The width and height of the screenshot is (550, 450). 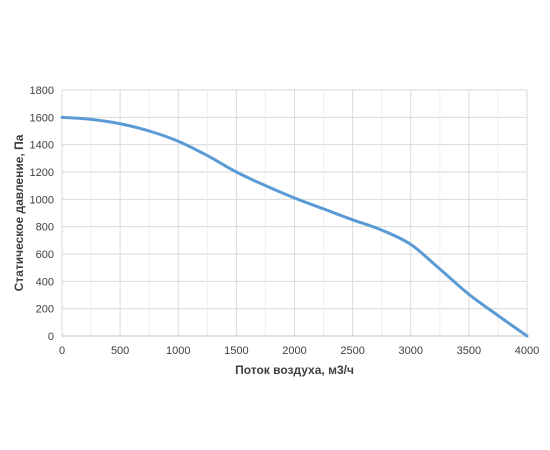 I want to click on x-axis-ticks: 0 500 1000 1500 2000 2500 3000 3500 4000, so click(x=299, y=351).